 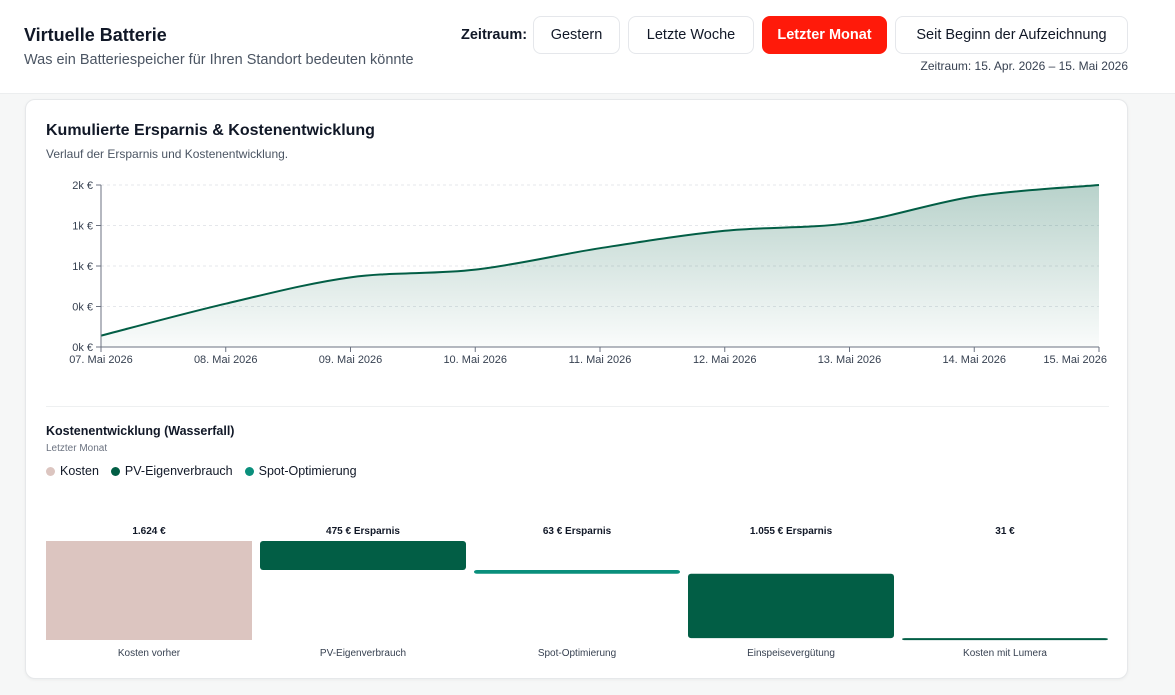 I want to click on legend-dot-costs-icon, so click(x=50, y=471).